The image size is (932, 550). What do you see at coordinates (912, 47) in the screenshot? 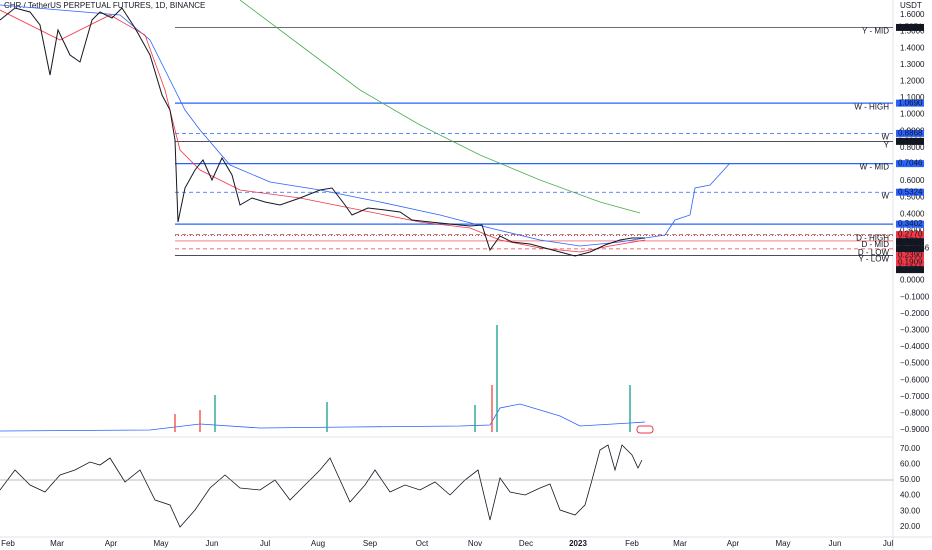
I see `price-tick-label: 1.4000` at bounding box center [912, 47].